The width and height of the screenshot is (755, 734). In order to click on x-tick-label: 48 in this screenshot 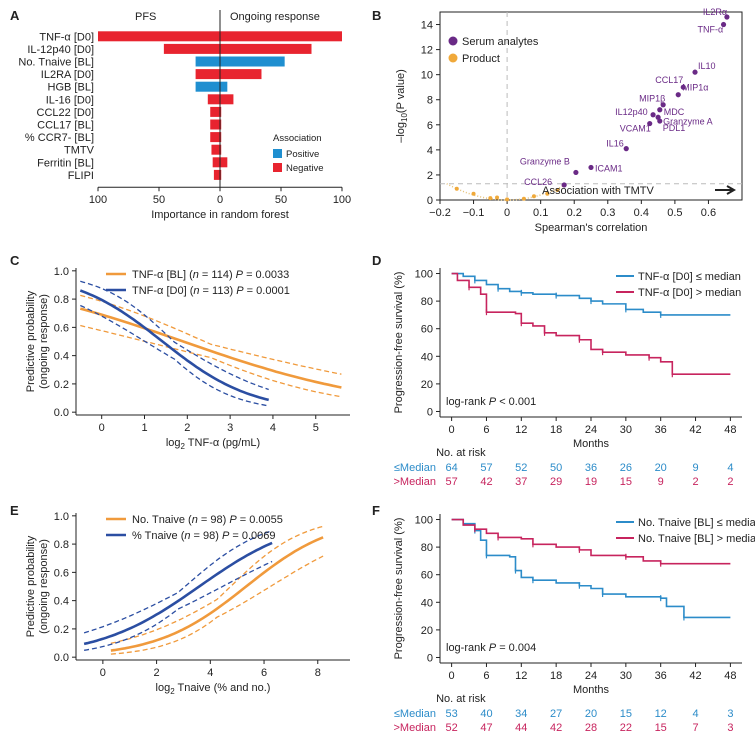, I will do `click(730, 676)`.